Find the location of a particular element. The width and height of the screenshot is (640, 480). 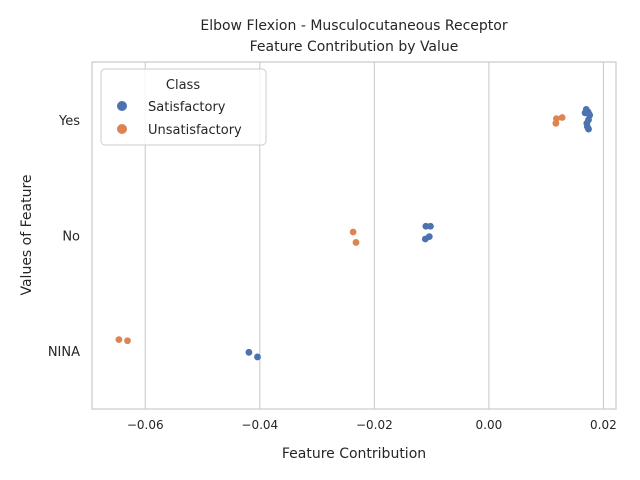

y-tick-label-yes: Yes is located at coordinates (69, 121).